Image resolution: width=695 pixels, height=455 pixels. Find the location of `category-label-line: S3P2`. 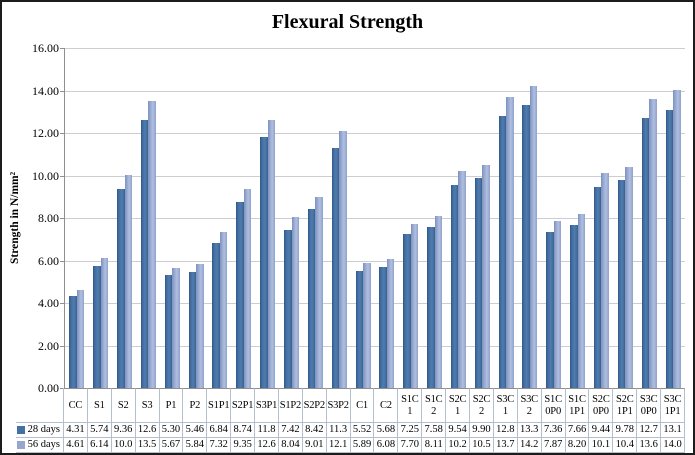

category-label-line: S3P2 is located at coordinates (338, 405).